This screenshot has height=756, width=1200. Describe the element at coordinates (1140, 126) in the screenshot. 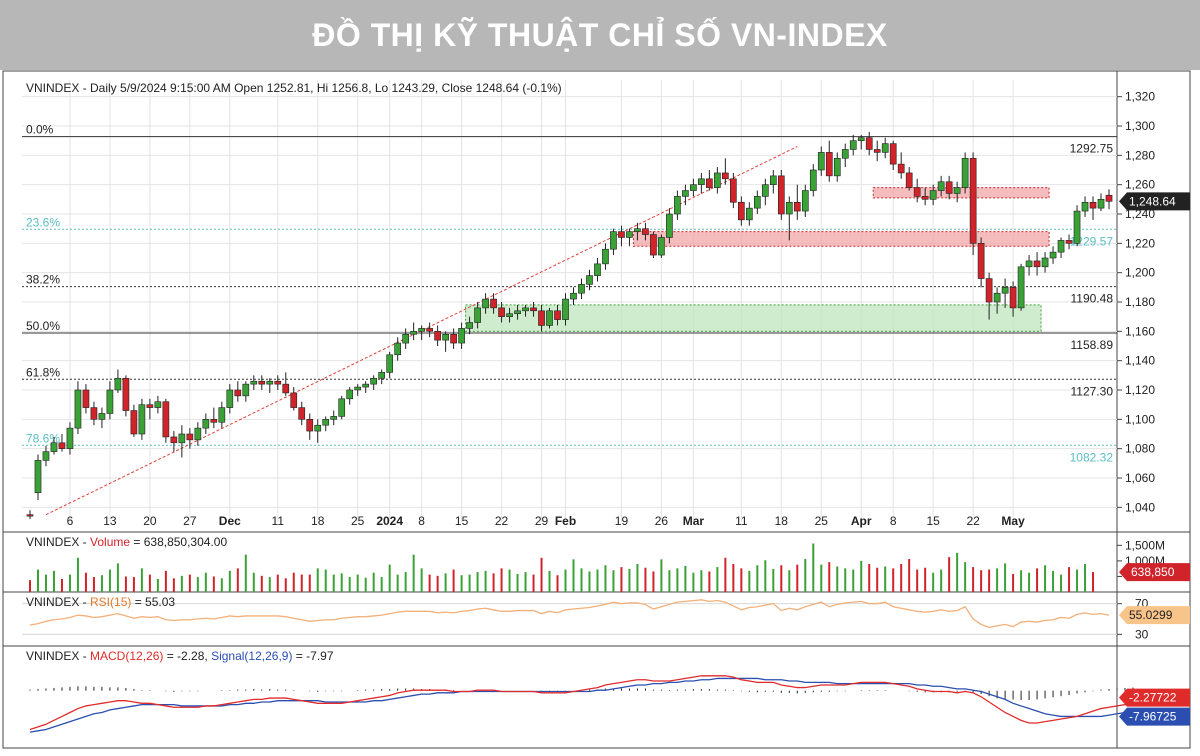

I see `price-y-tick-label: 1,300` at that location.